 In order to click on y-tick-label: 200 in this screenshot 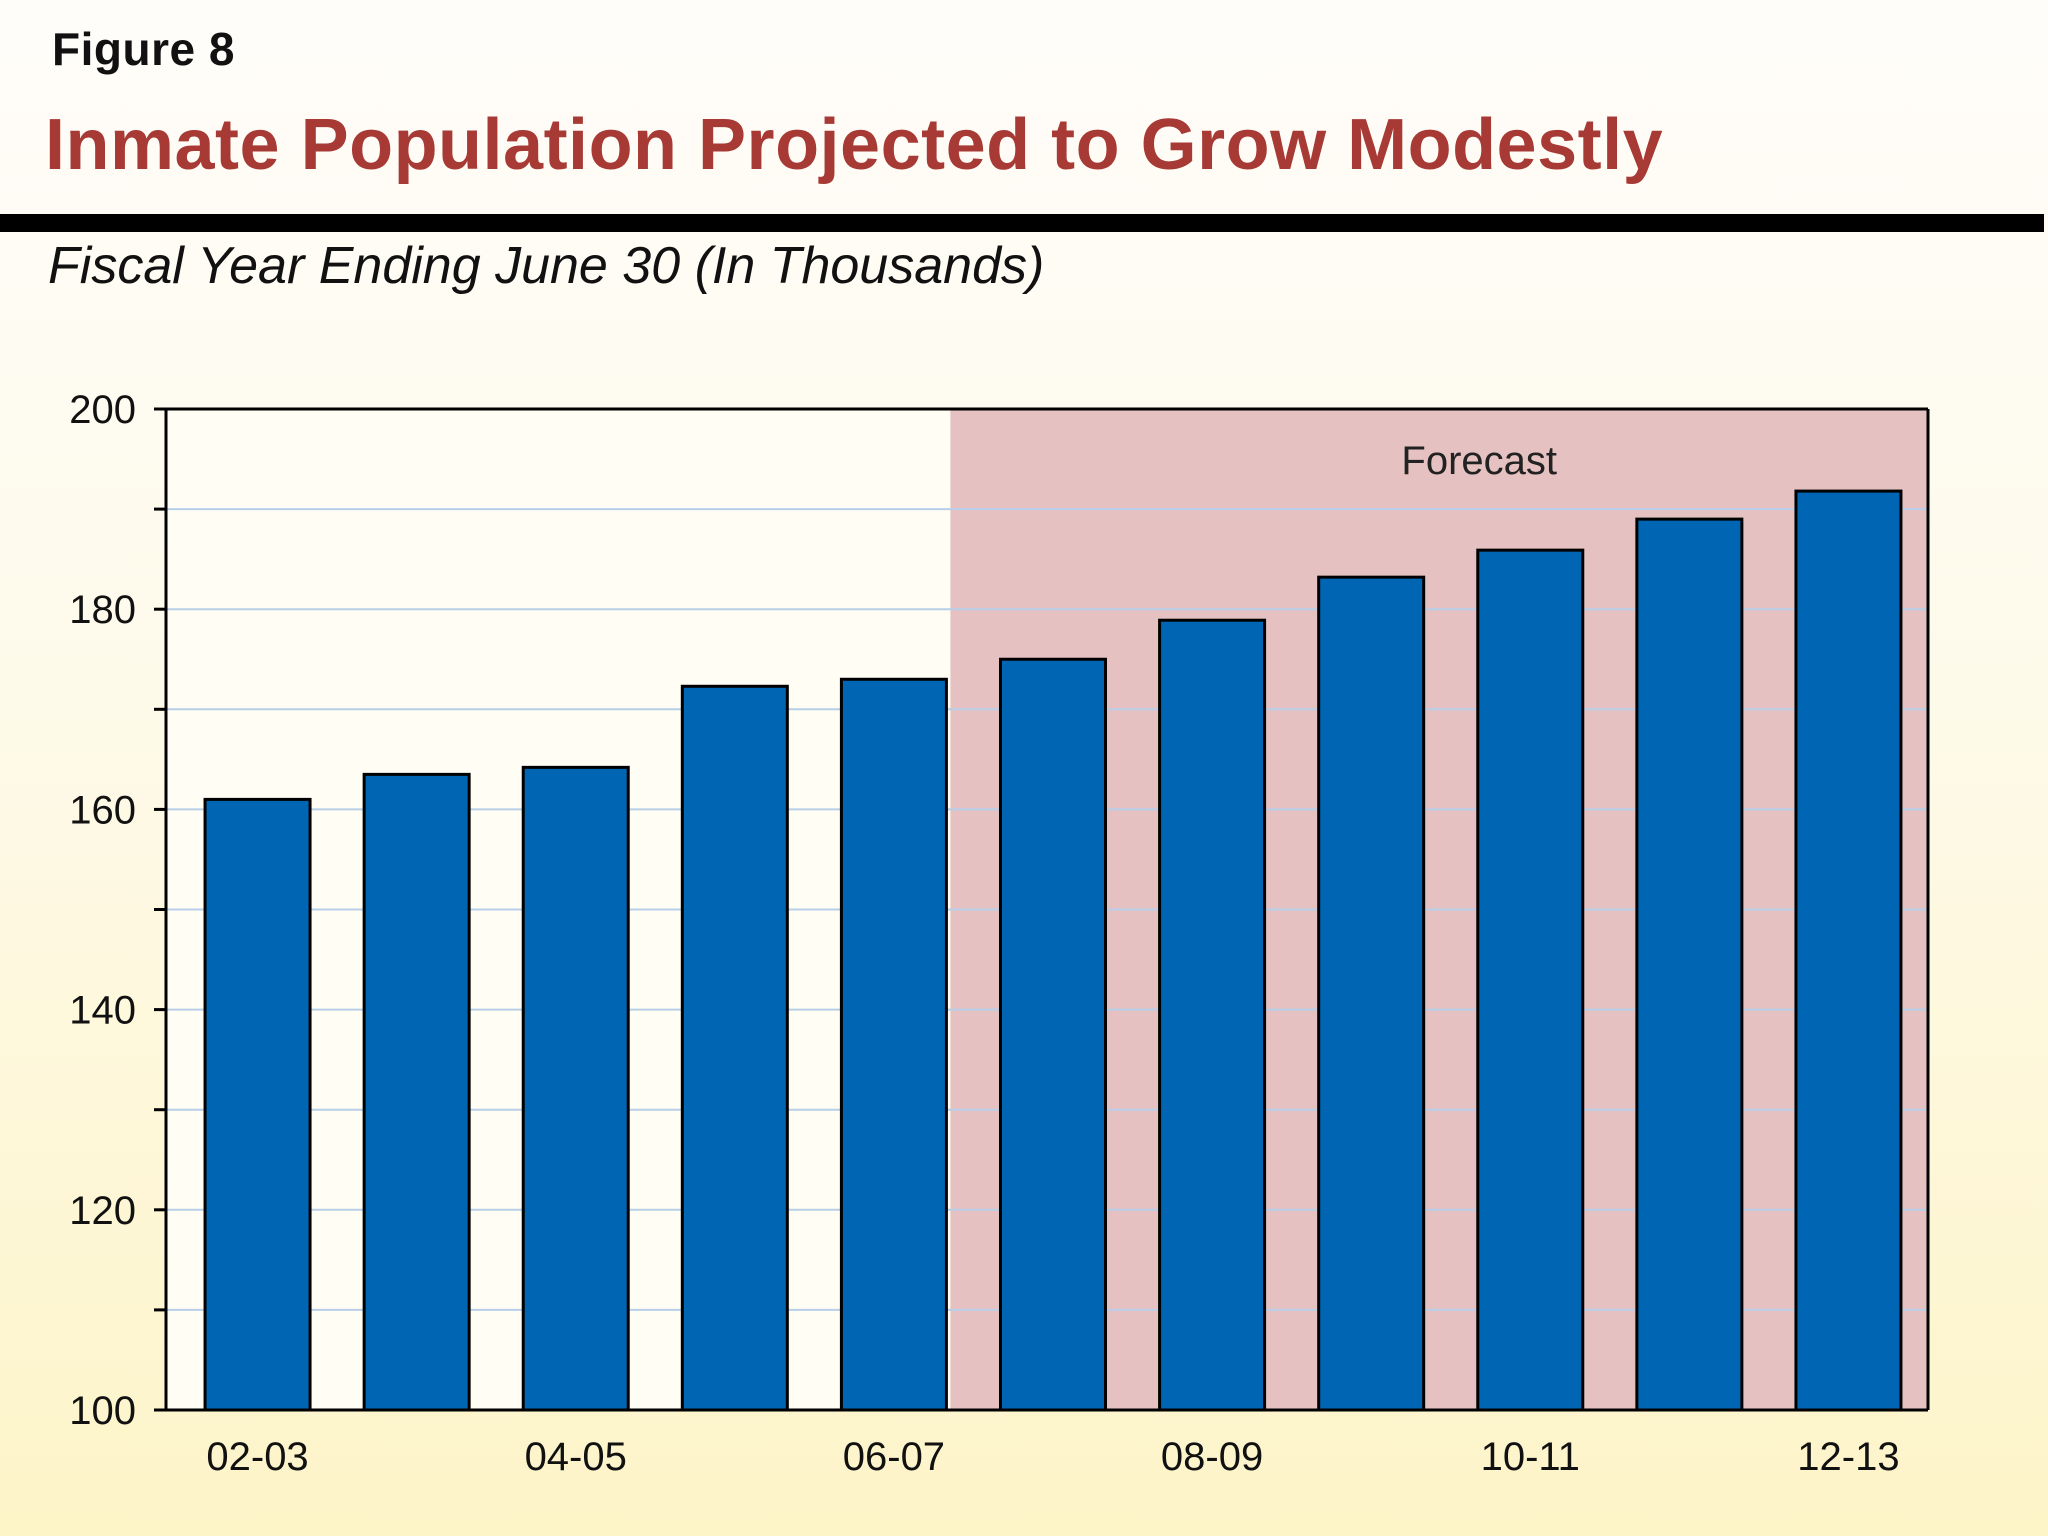, I will do `click(102, 410)`.